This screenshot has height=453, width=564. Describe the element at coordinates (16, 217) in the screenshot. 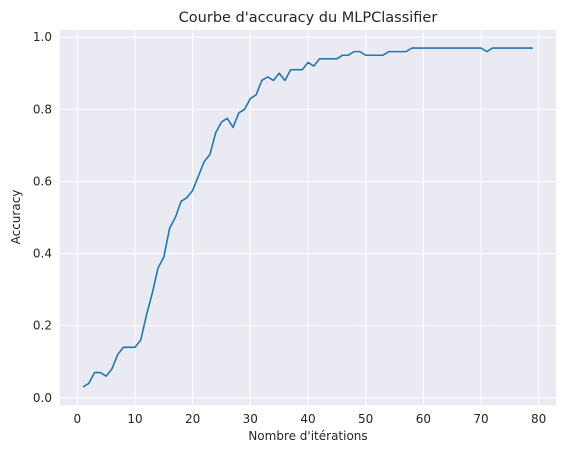

I see `y-axis-label: Accuracy` at that location.